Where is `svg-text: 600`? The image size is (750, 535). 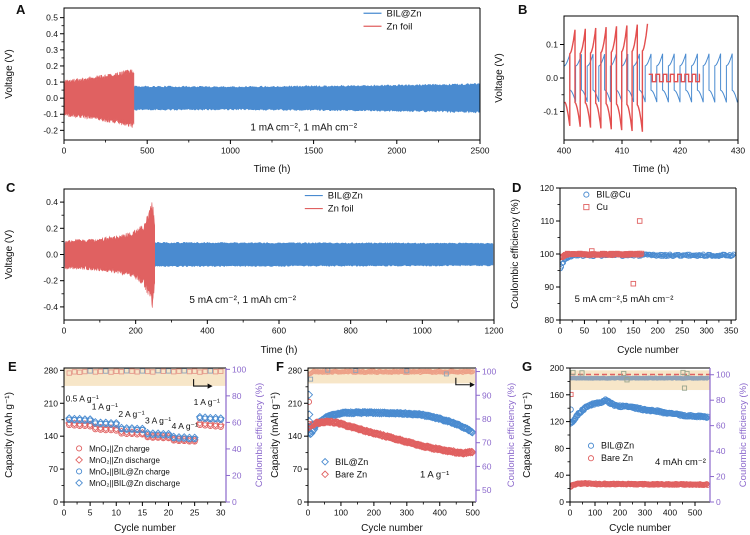
svg-text: 600 is located at coordinates (279, 331).